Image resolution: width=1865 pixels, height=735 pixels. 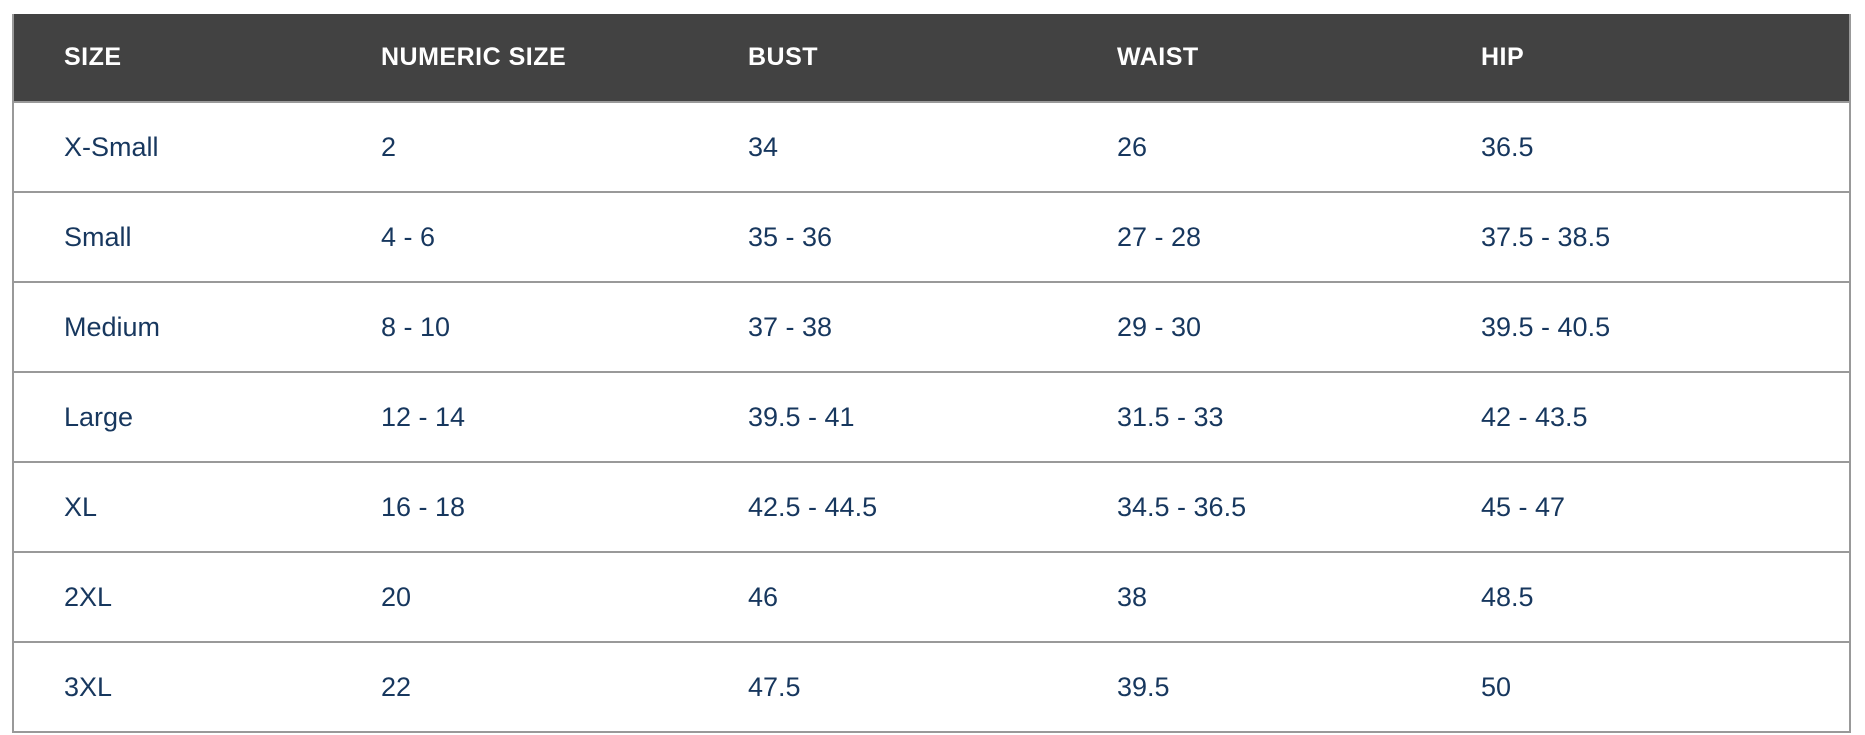 I want to click on cell-waist: 38, so click(x=1249, y=596).